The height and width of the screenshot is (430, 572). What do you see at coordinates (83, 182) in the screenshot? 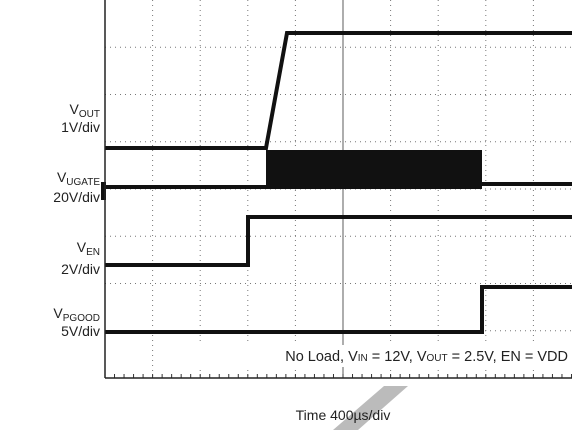
I see `subscript: UGATE` at bounding box center [83, 182].